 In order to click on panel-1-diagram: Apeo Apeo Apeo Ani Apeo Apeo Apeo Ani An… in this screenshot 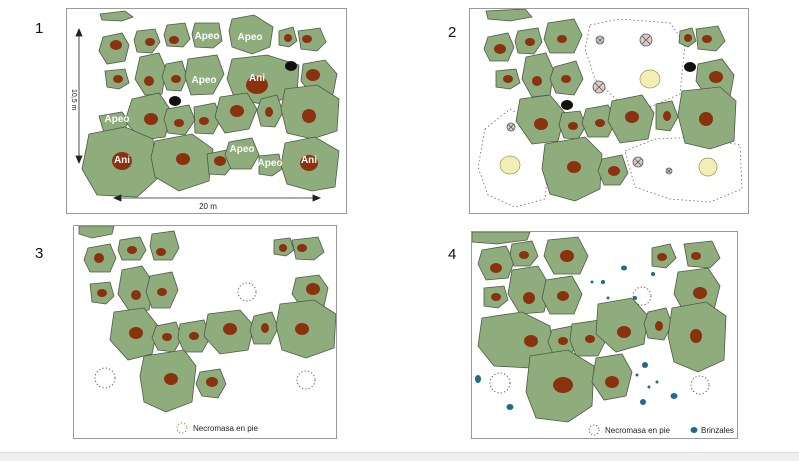, I will do `click(205, 110)`.